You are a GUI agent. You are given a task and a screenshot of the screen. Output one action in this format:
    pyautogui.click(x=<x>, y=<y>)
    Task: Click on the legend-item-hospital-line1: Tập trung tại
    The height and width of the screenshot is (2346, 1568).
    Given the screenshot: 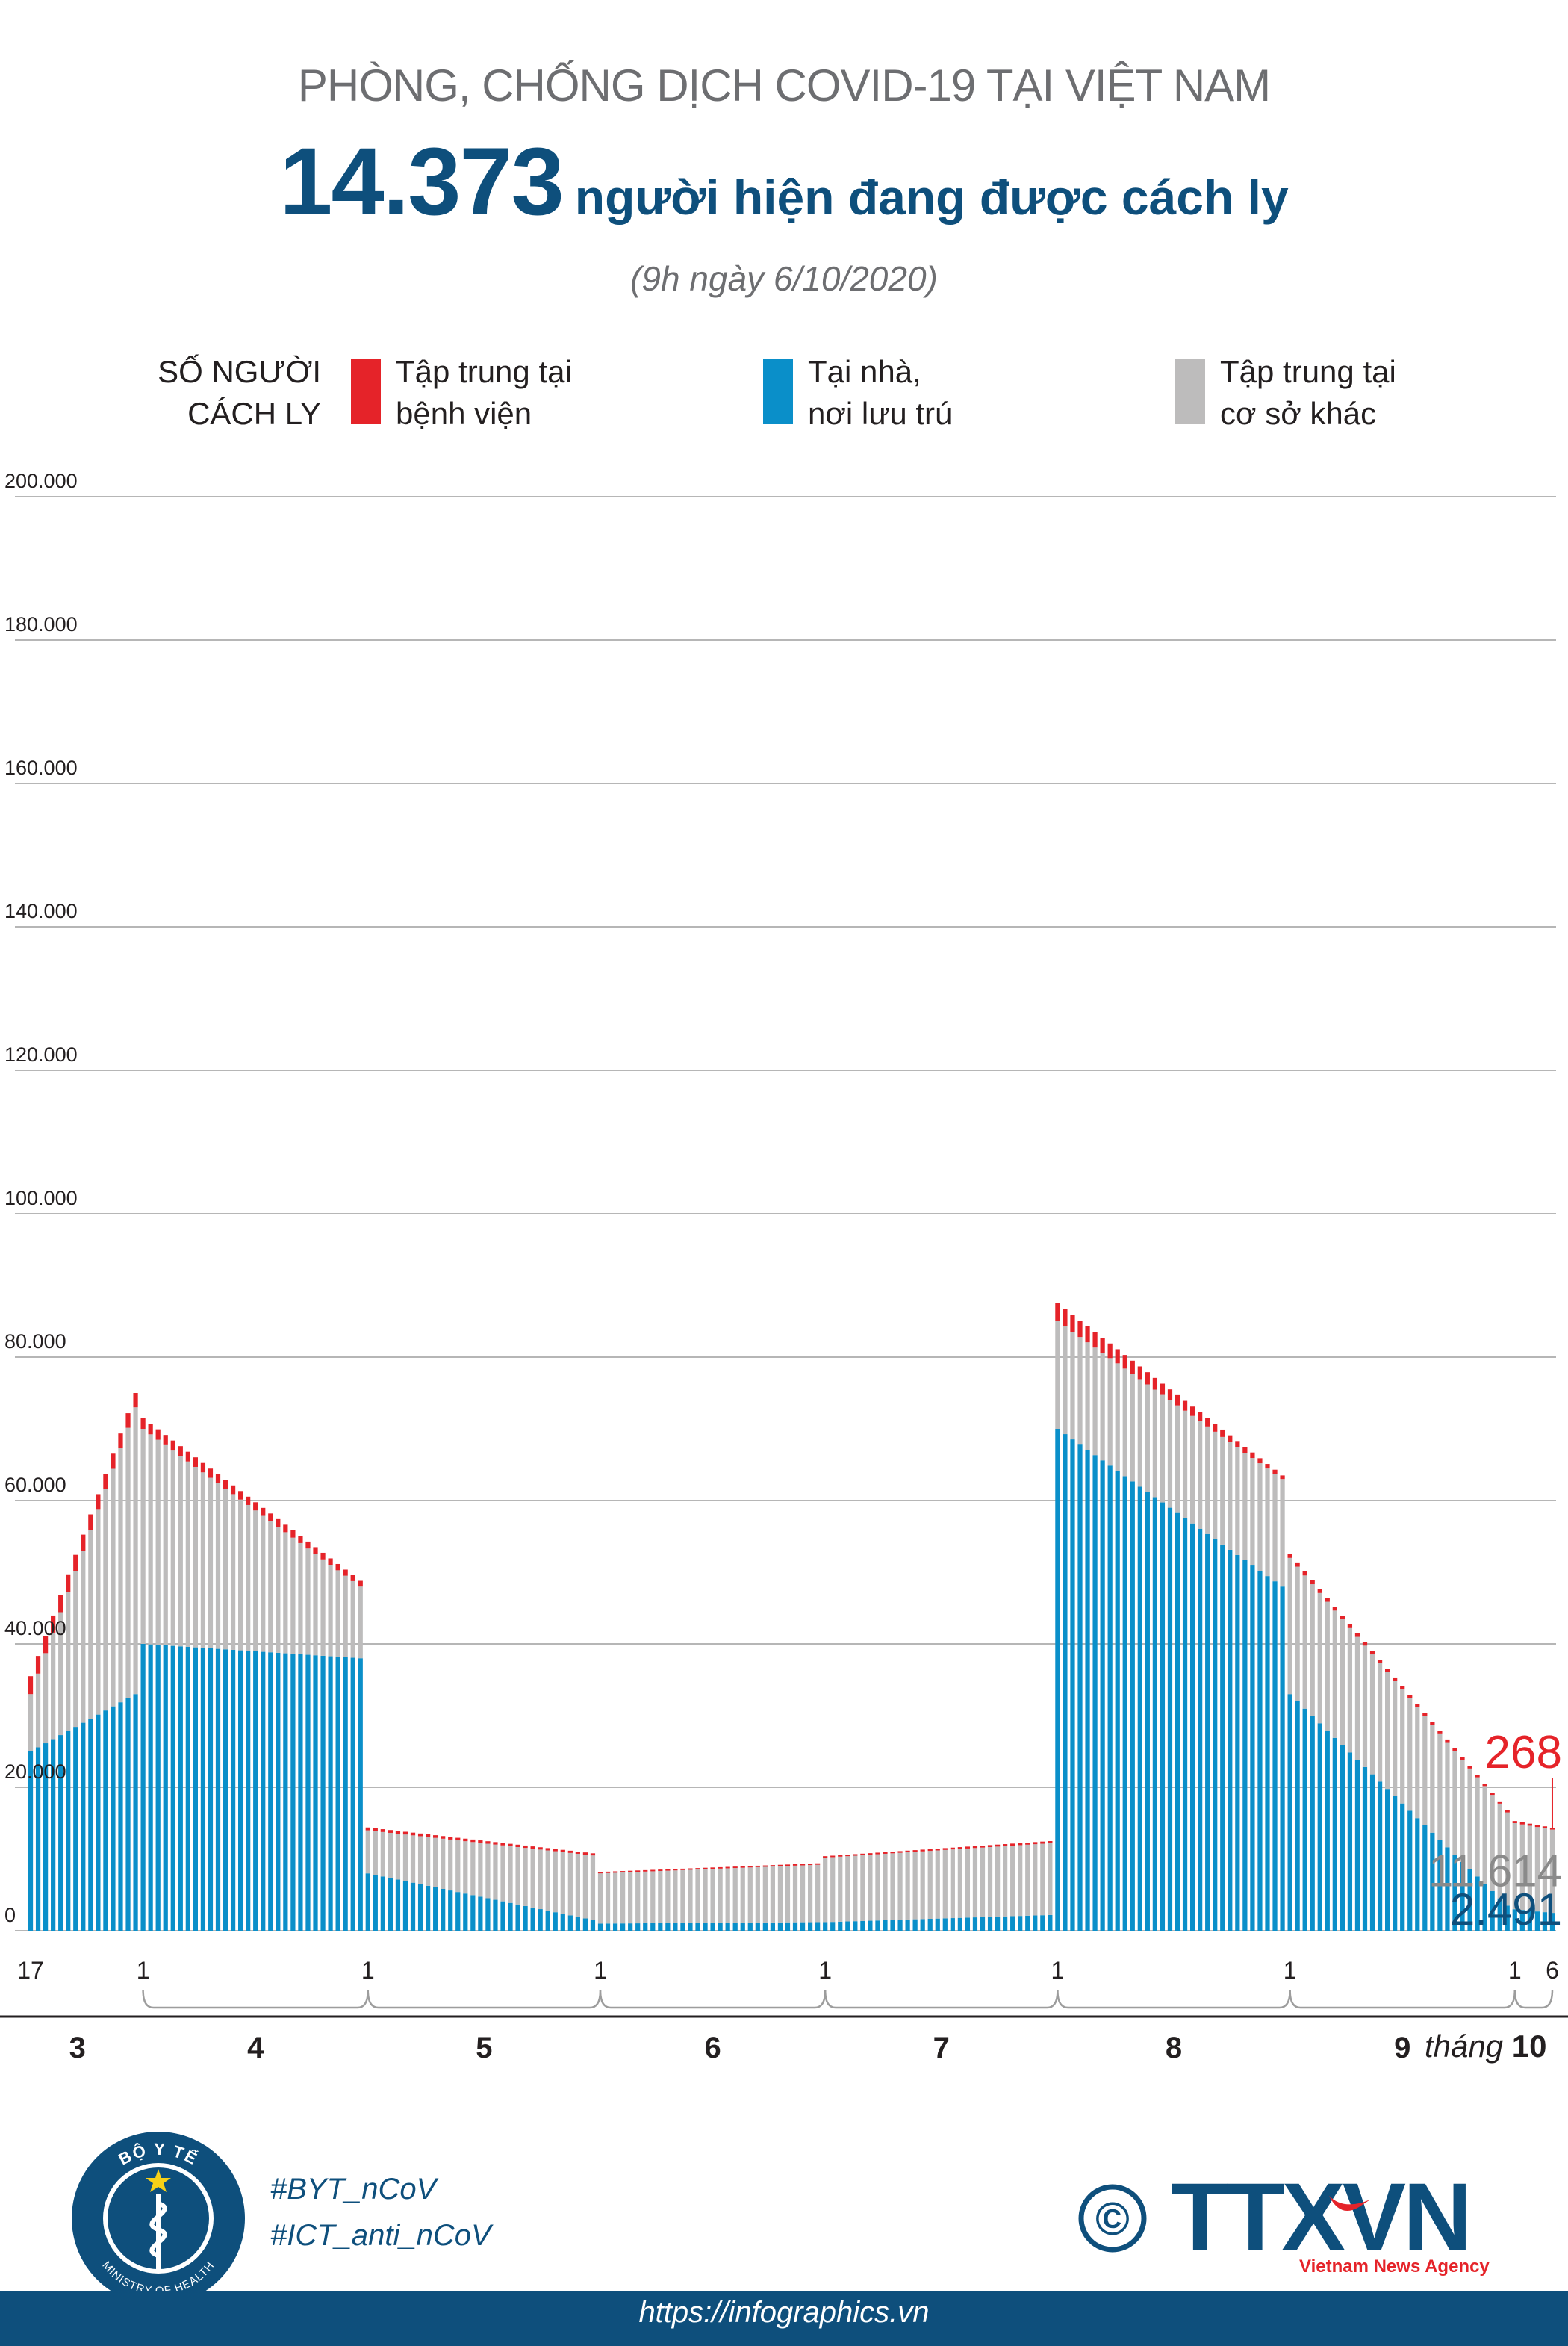 What is the action you would take?
    pyautogui.click(x=484, y=371)
    